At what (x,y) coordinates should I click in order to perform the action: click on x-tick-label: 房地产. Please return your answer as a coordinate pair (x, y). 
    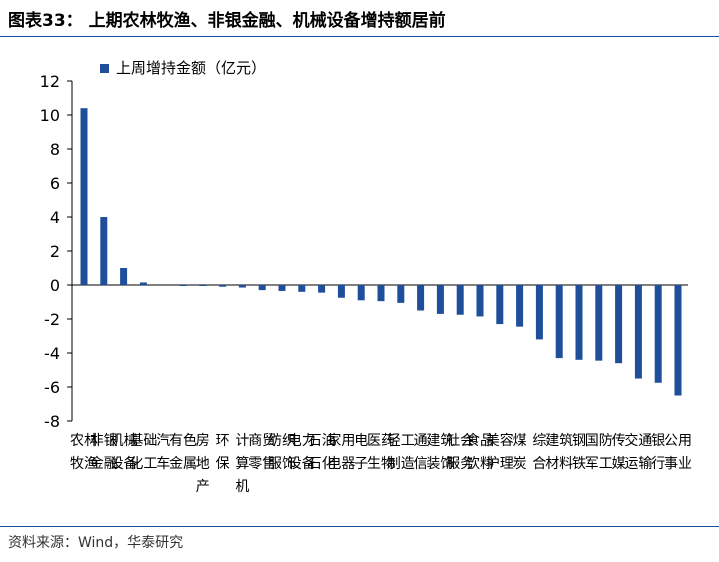
    Looking at the image, I should click on (203, 464).